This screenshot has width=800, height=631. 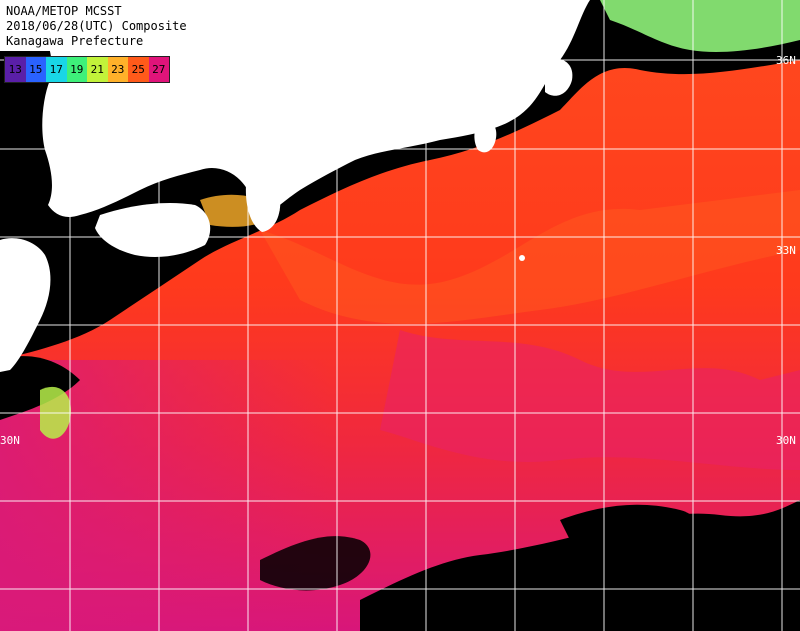 I want to click on legend-value-17: 17, so click(x=56, y=69).